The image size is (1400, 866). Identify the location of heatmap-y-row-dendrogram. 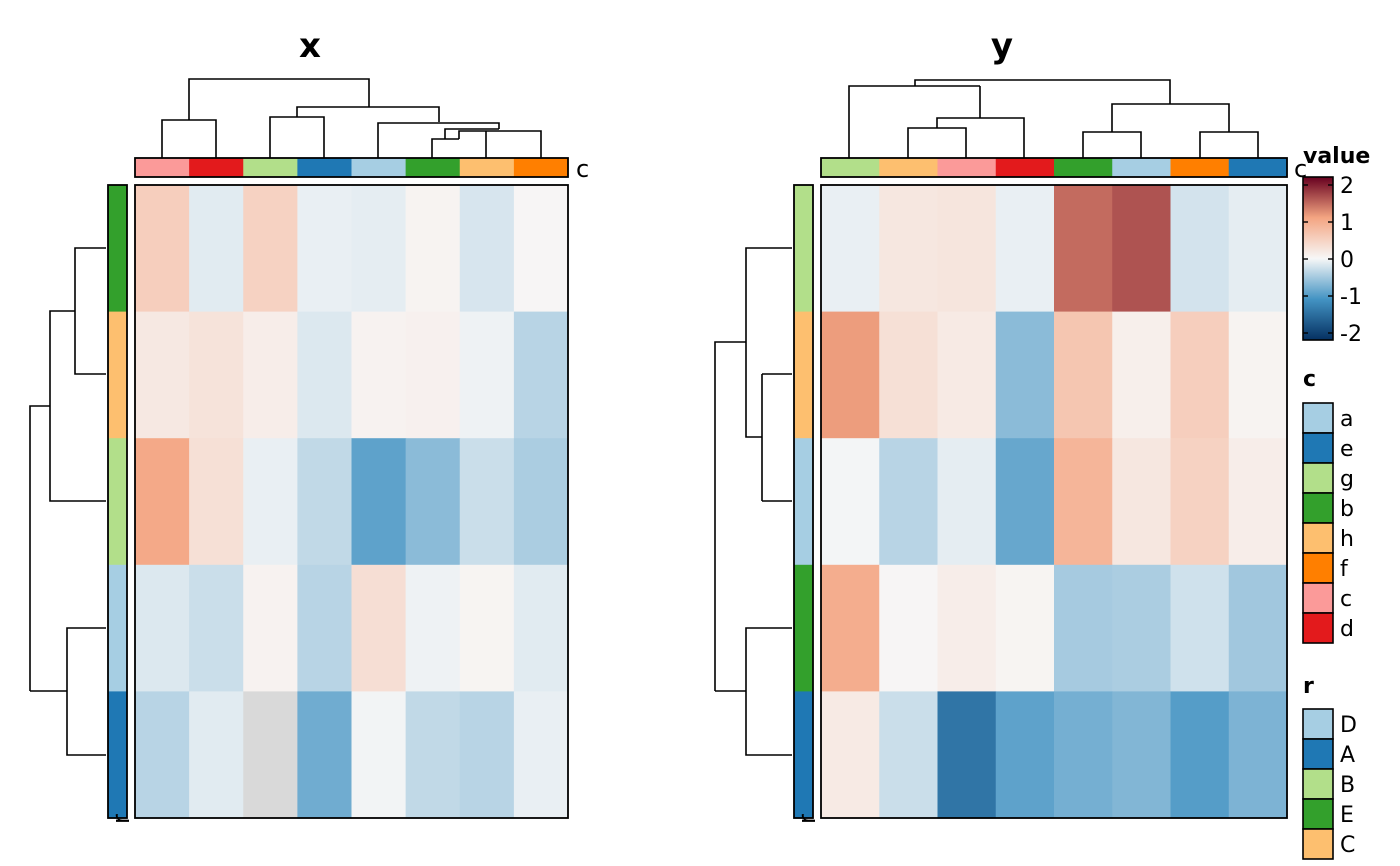
(753, 501).